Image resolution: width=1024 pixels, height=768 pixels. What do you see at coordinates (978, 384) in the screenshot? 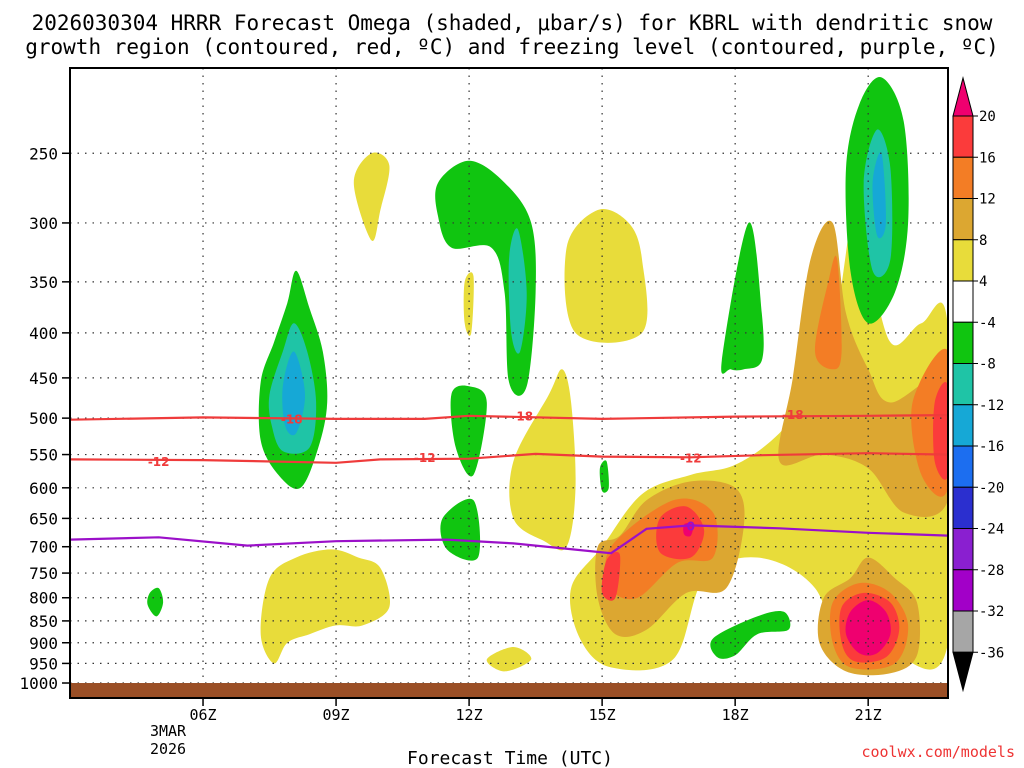
I see `colorbar: 20 16 12 8 4 -4 -8 -12 -16 -20 -24 -28 -32 -36` at bounding box center [978, 384].